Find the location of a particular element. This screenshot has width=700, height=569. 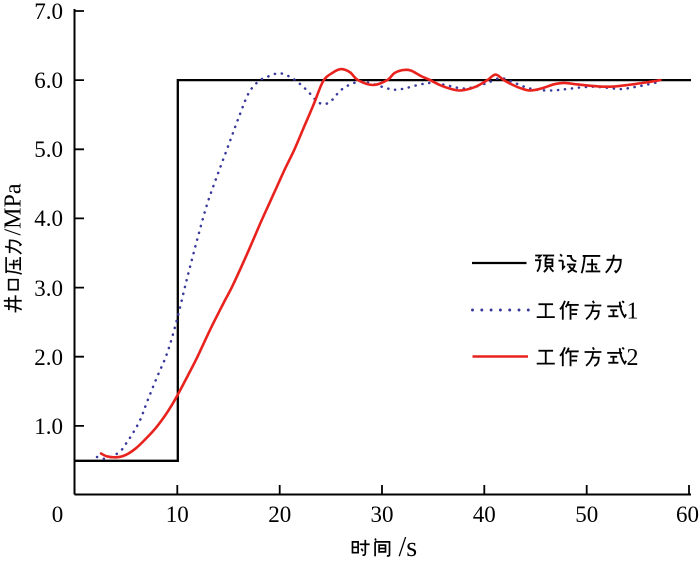

svg-text: 6.0 is located at coordinates (48, 80).